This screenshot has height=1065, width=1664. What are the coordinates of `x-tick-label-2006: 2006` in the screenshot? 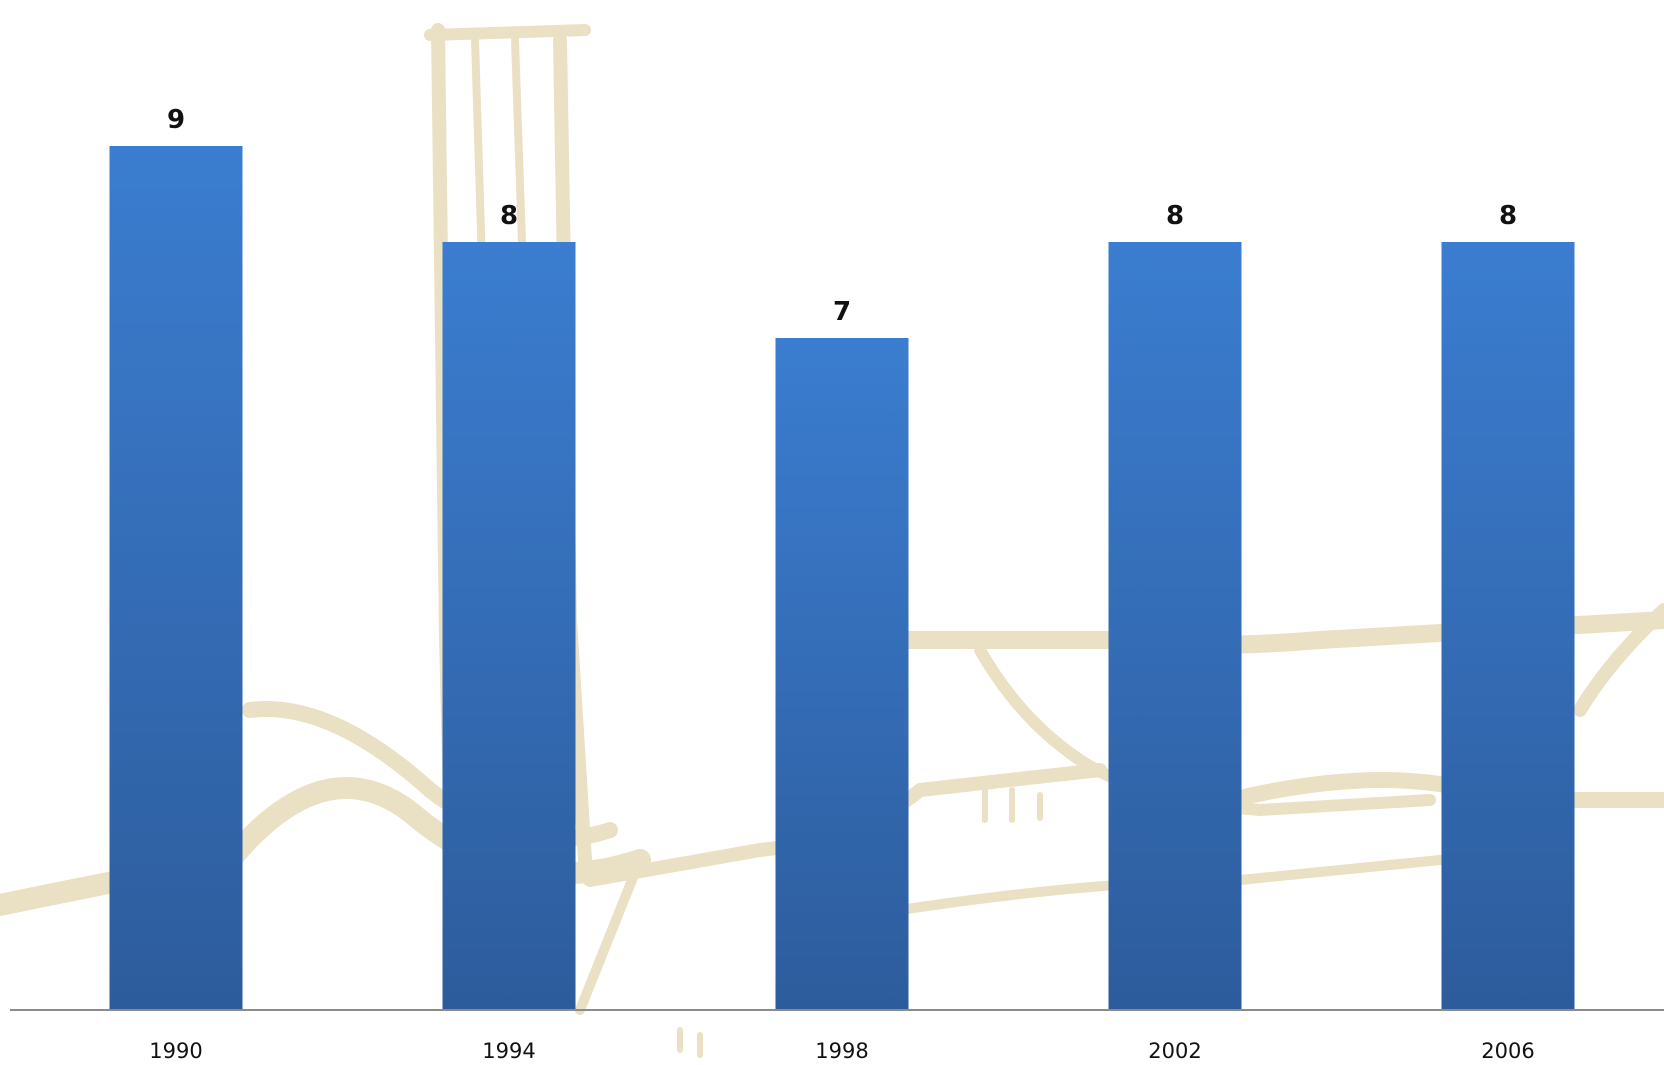 It's located at (1507, 1051).